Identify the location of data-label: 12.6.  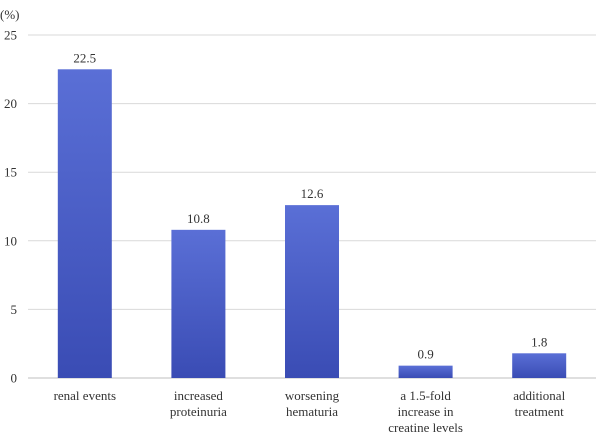
(312, 193).